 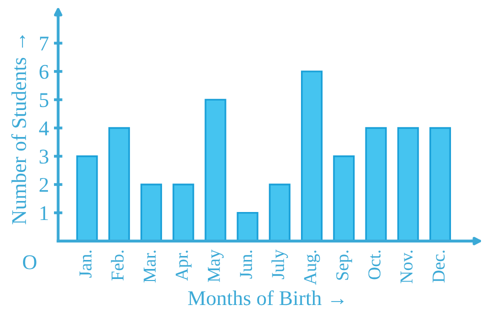 I want to click on y-tick-label: 5, so click(x=44, y=100).